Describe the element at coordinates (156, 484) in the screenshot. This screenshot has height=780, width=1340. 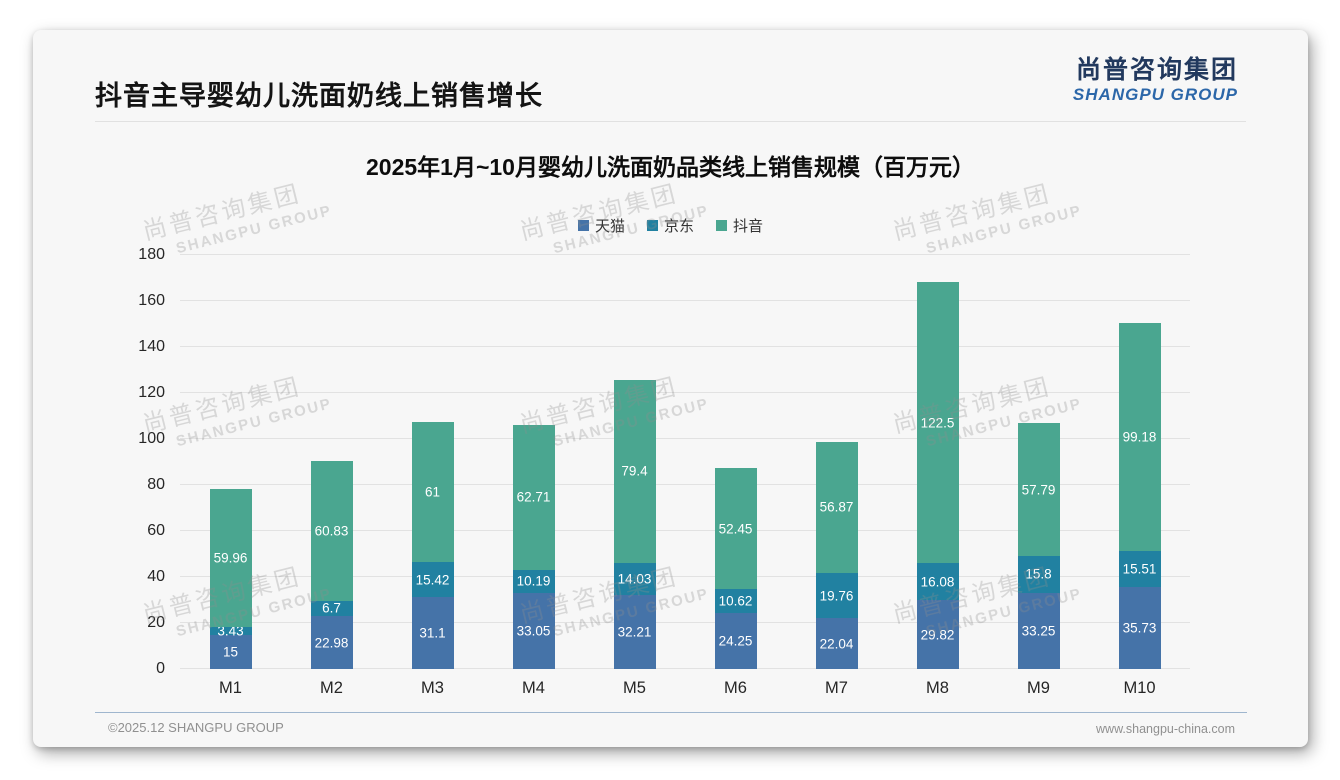
I see `y-axis-tick-80: 80` at that location.